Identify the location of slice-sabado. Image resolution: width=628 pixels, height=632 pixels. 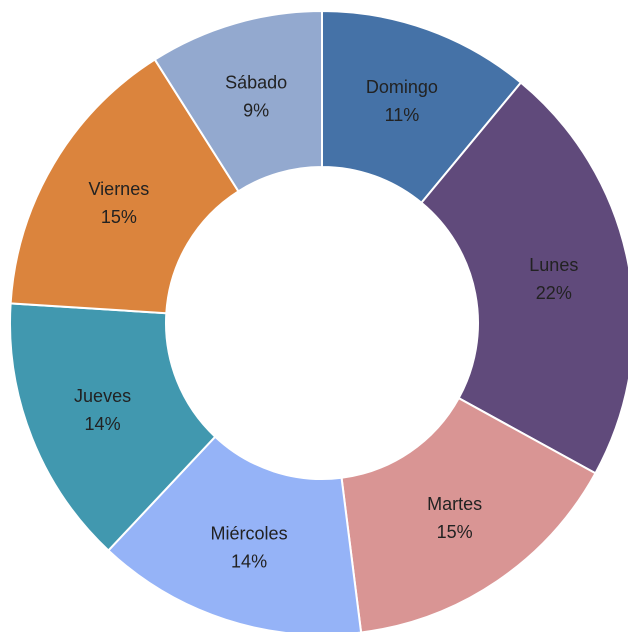
(238, 101).